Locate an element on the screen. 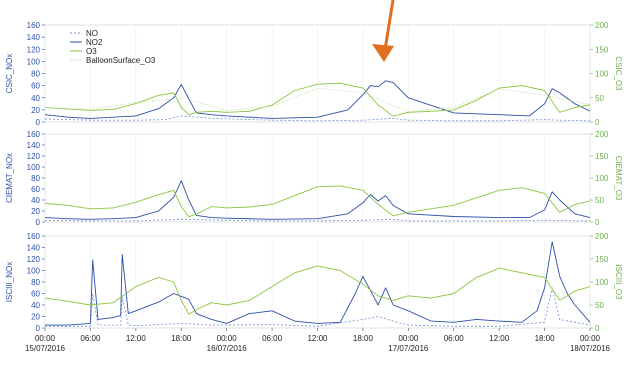  y-left-axis-label: CSIC_NOx is located at coordinates (9, 74).